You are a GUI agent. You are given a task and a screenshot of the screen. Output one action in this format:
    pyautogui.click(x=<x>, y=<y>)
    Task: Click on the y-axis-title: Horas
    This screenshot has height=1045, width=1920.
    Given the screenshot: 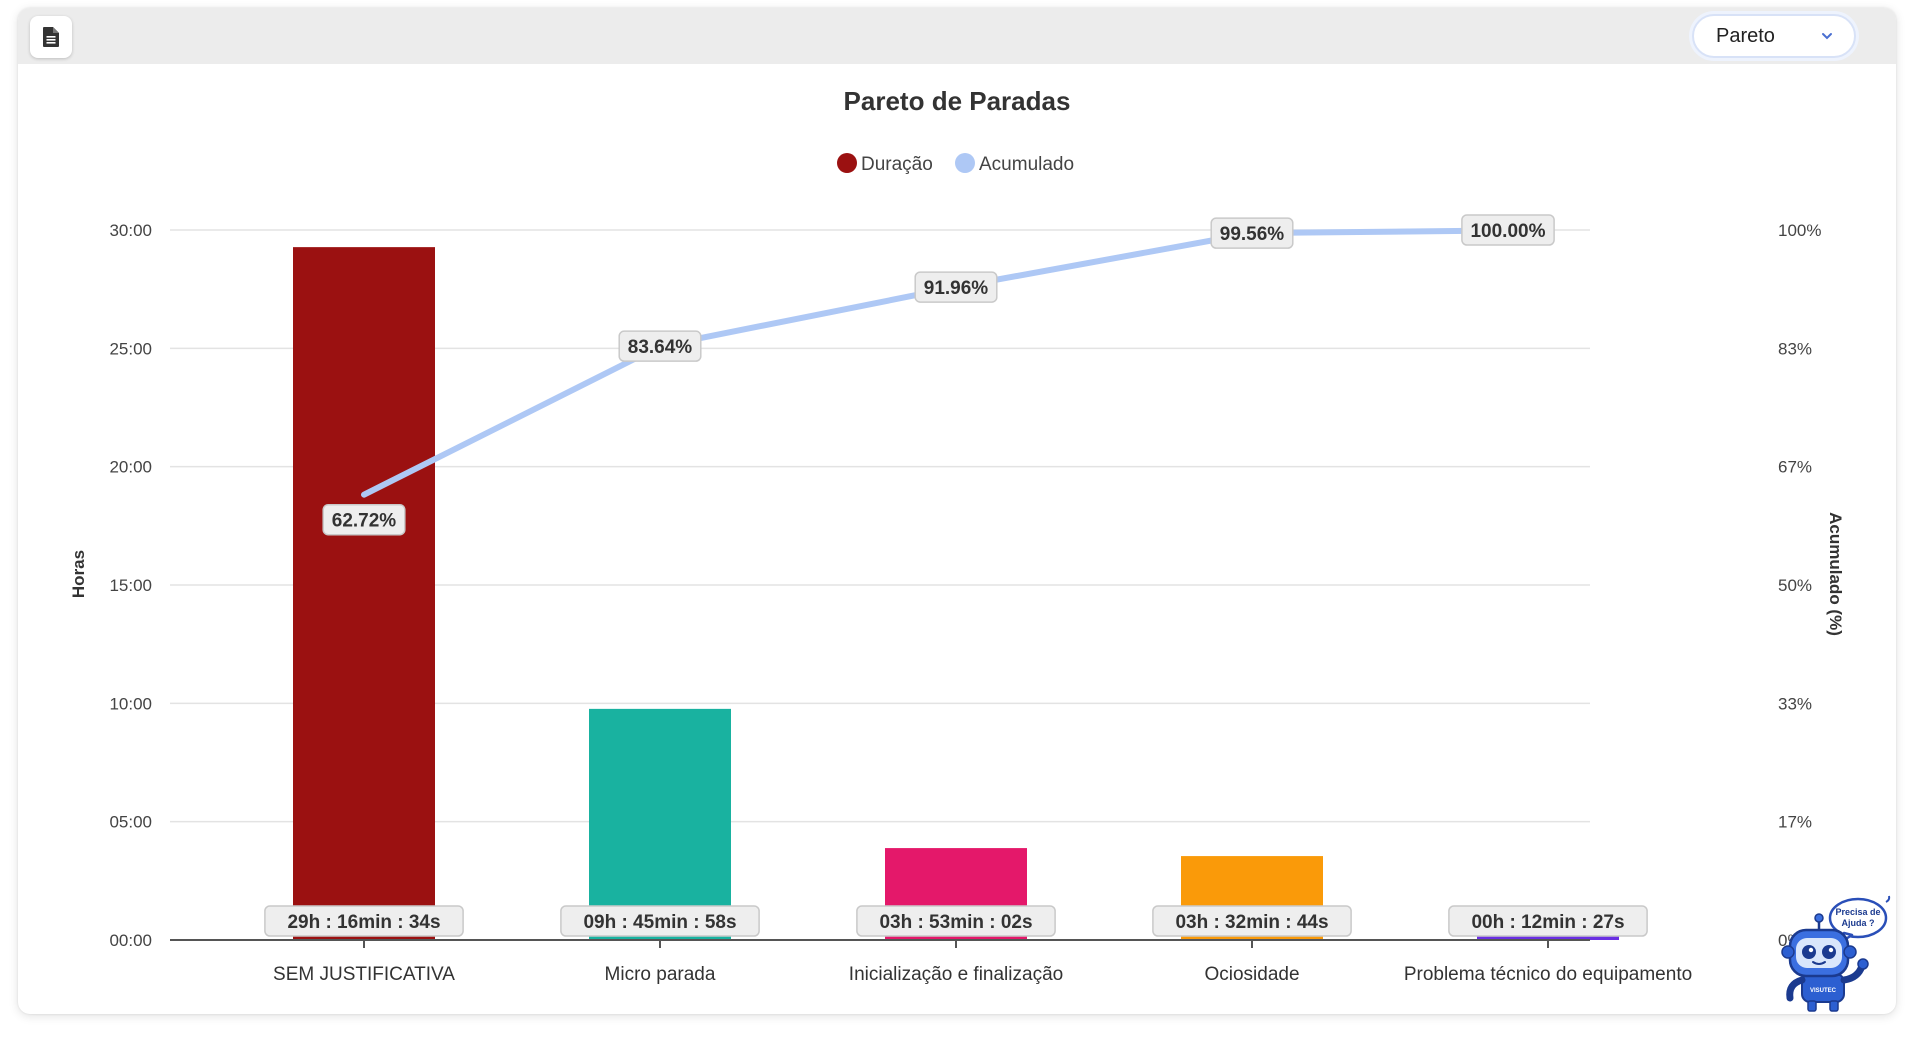 What is the action you would take?
    pyautogui.click(x=78, y=574)
    